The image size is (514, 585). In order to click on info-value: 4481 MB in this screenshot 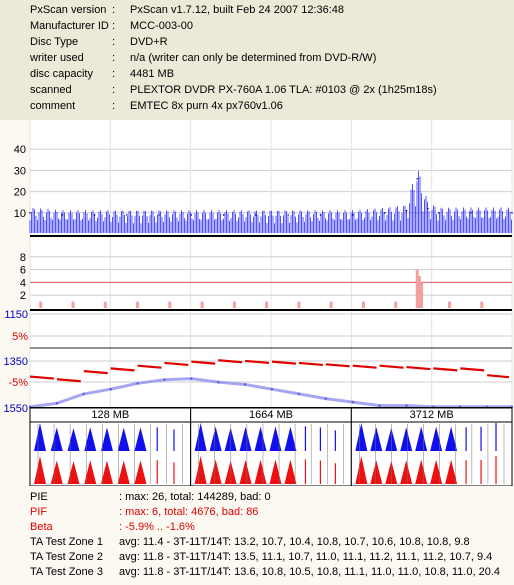, I will do `click(152, 74)`.